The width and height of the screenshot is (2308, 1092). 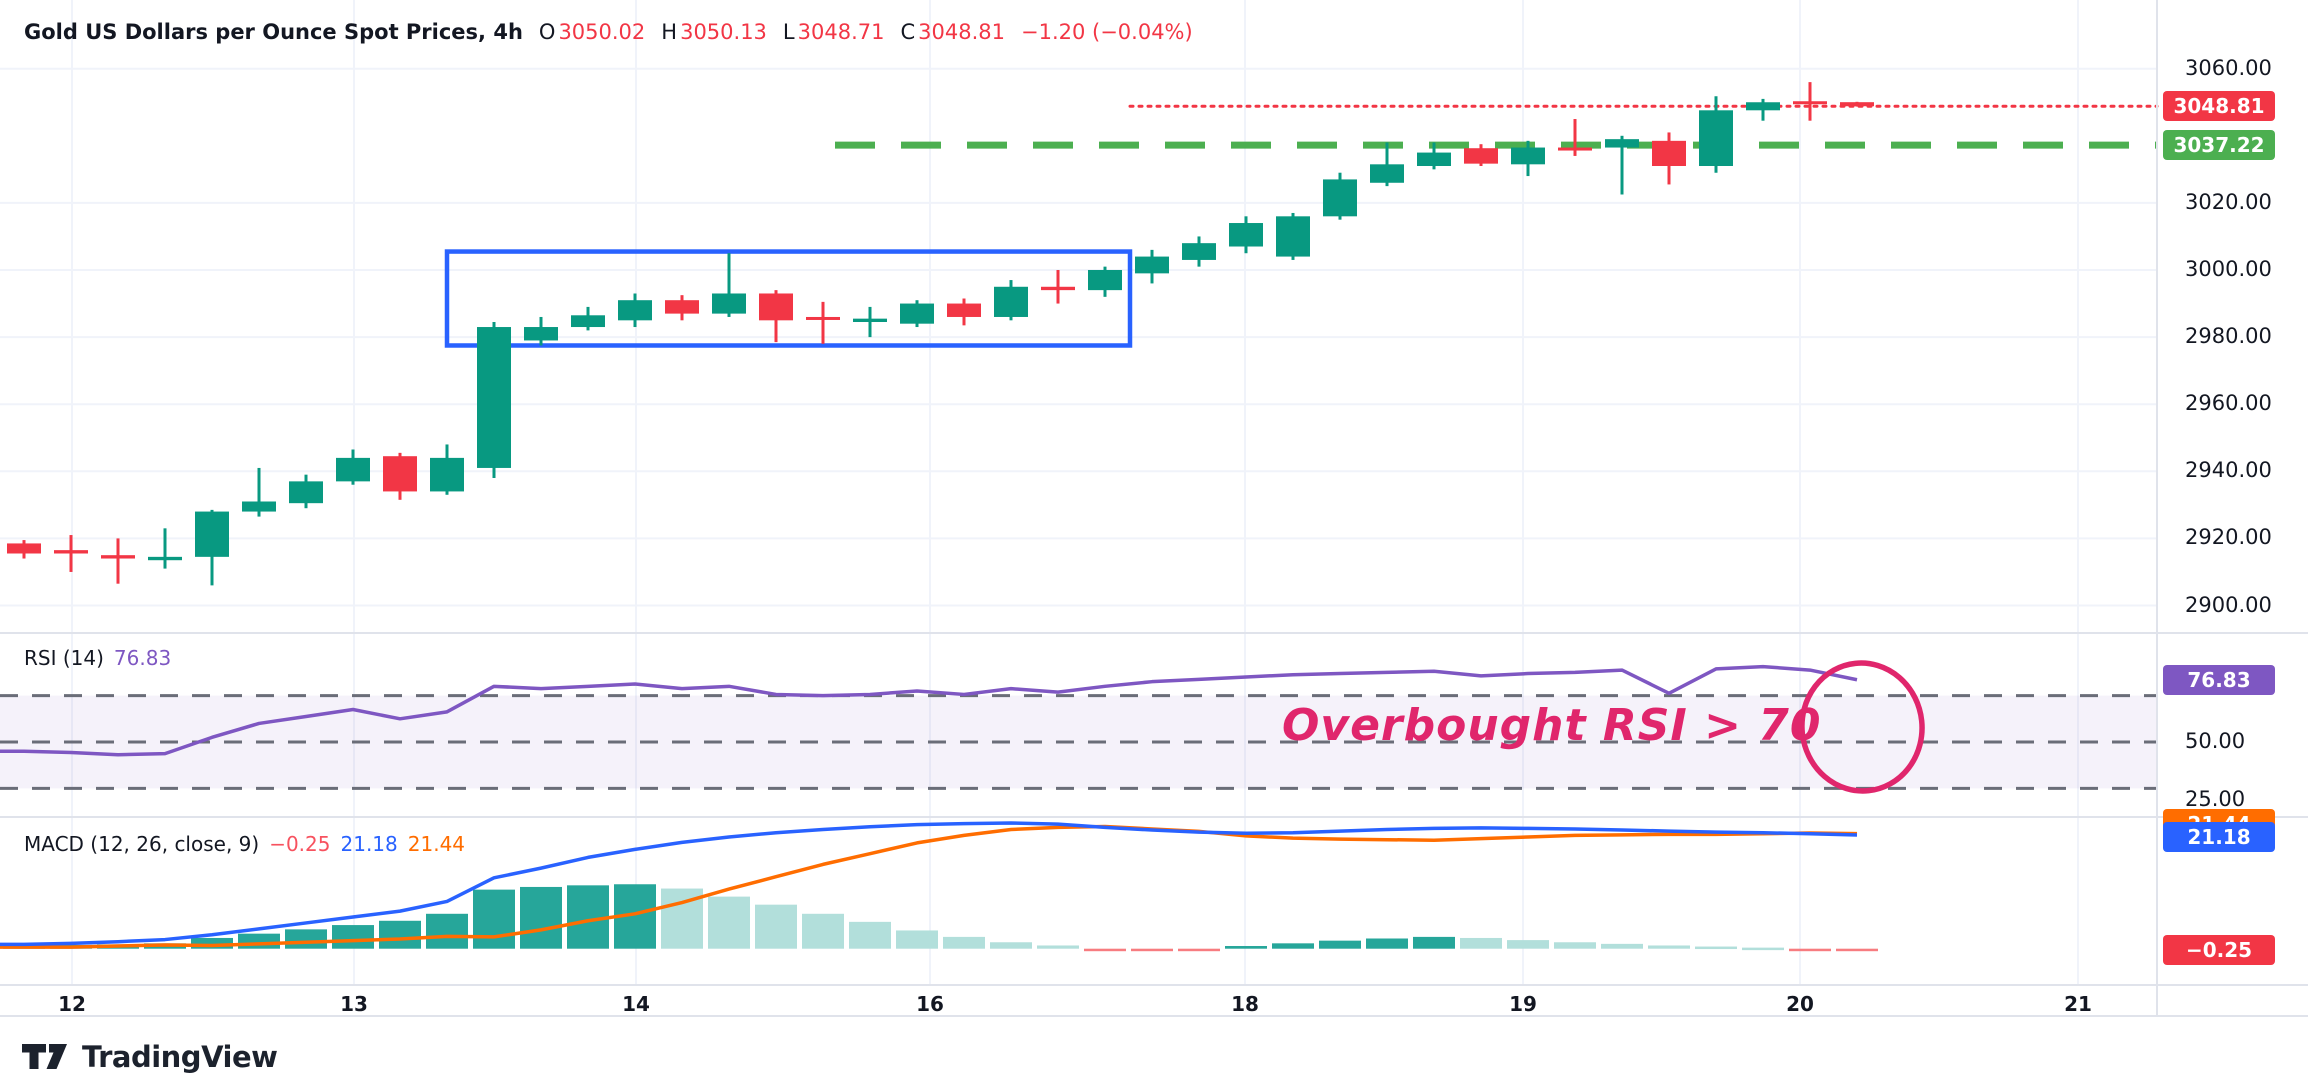 I want to click on rsi-current-value: 76.83, so click(x=142, y=658).